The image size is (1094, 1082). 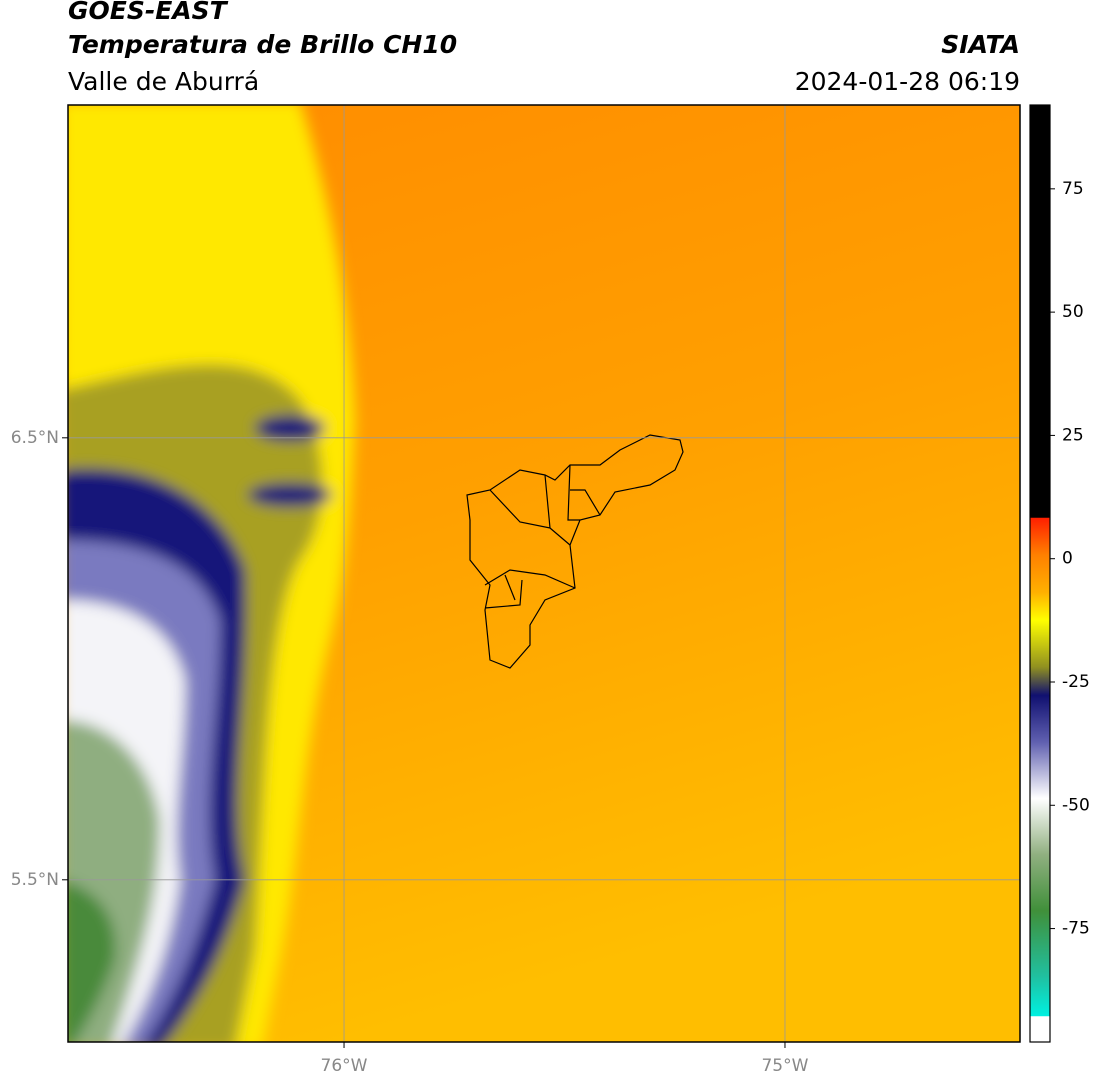 What do you see at coordinates (1073, 312) in the screenshot?
I see `colorbar-tick-label: 50` at bounding box center [1073, 312].